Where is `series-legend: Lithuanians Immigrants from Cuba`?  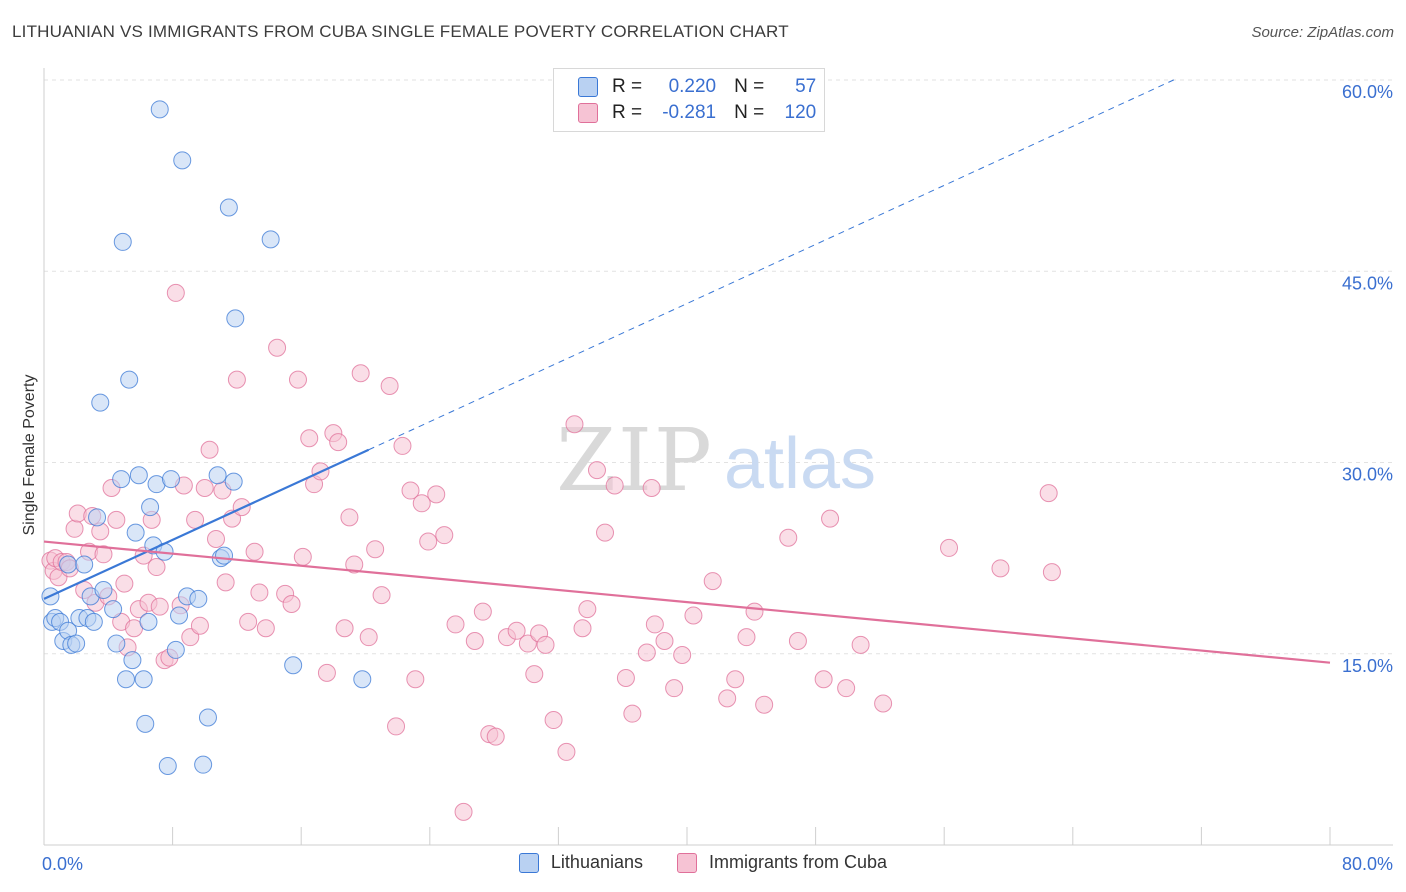
series-legend: Lithuanians Immigrants from Cuba is located at coordinates (703, 862).